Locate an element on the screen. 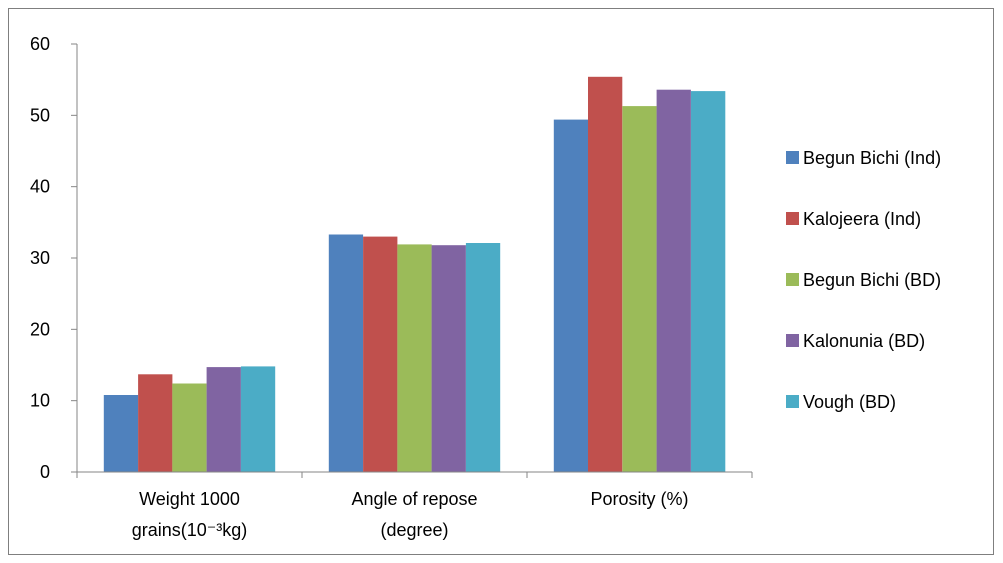 This screenshot has width=1003, height=563. x-category-label: Porosity (%) is located at coordinates (639, 499).